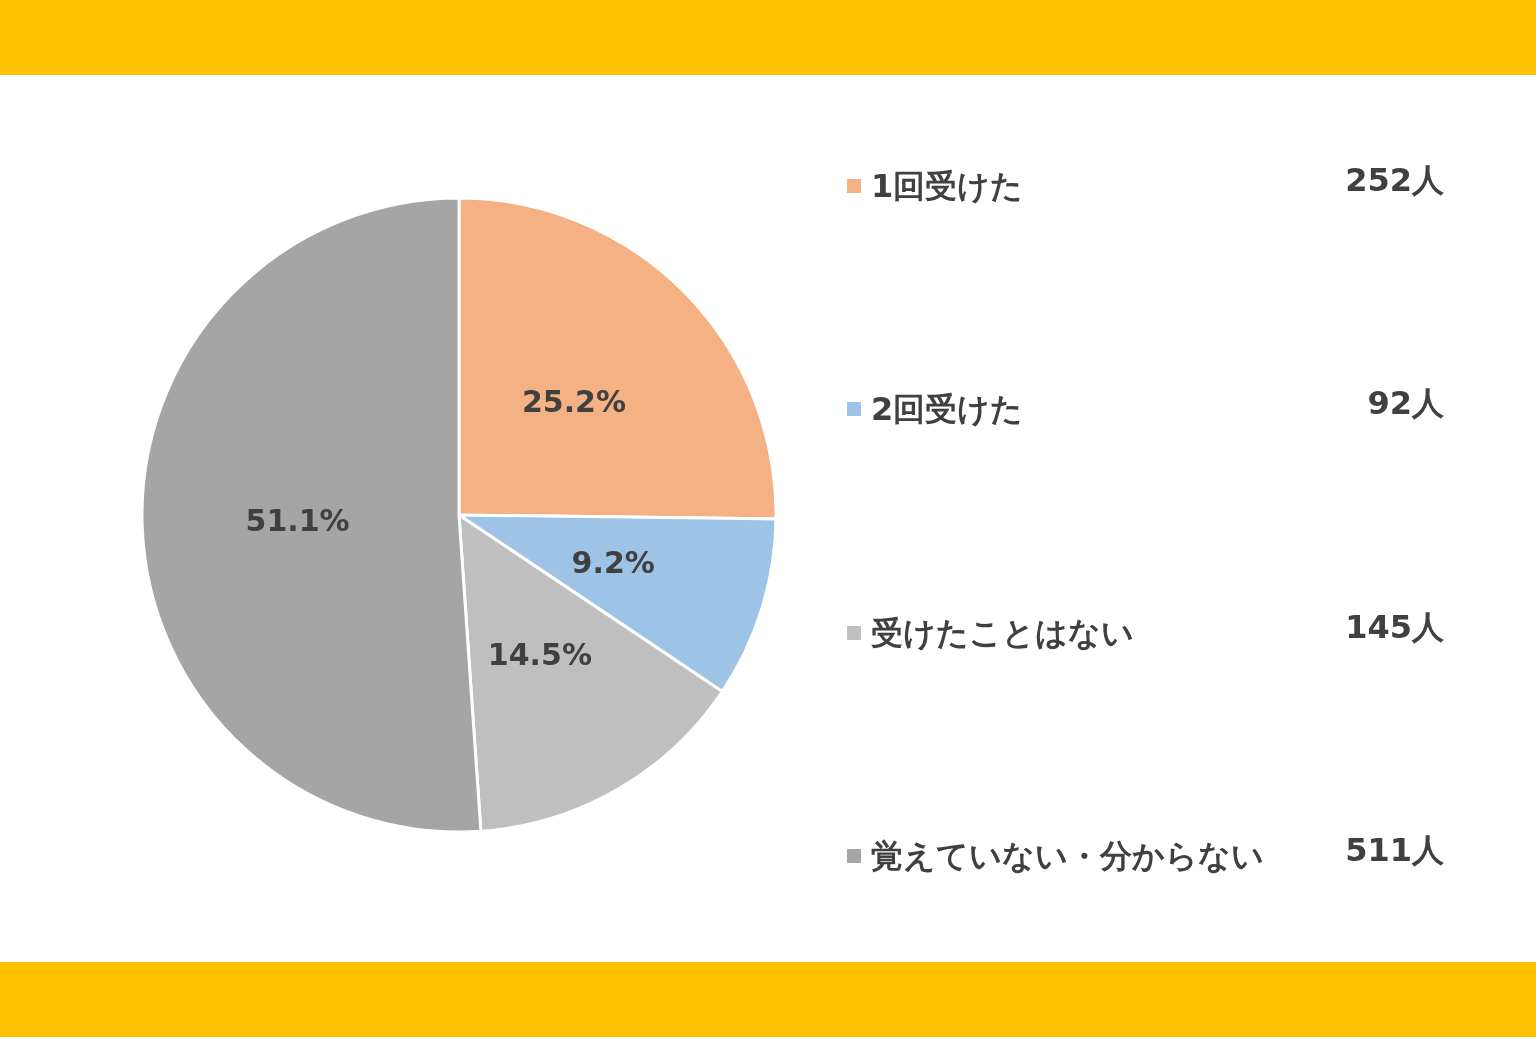 This screenshot has width=1536, height=1039. Describe the element at coordinates (1067, 856) in the screenshot. I see `legend-label: 覚えていない・分からない` at that location.